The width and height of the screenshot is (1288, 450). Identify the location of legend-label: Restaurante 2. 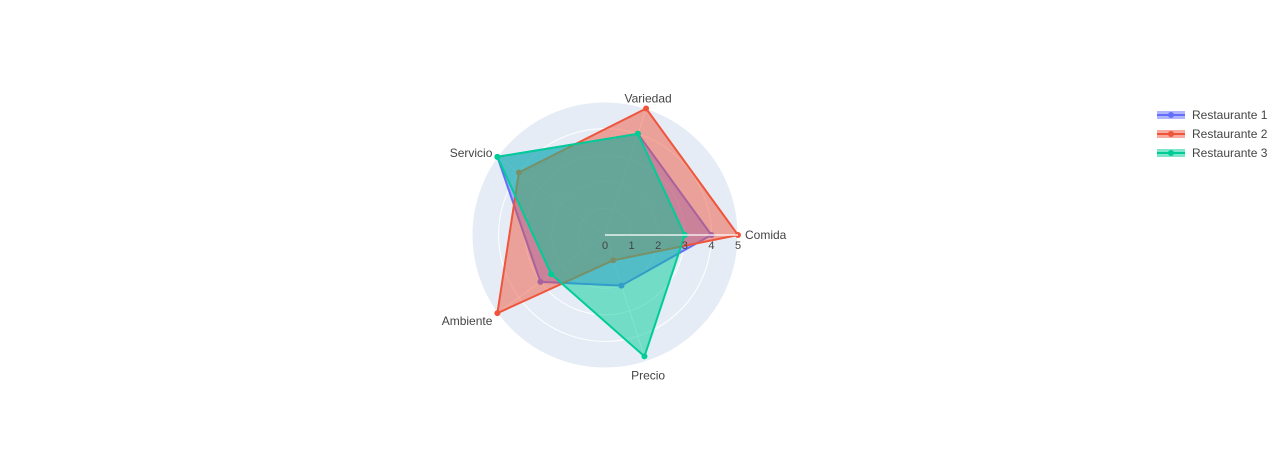
(1230, 134).